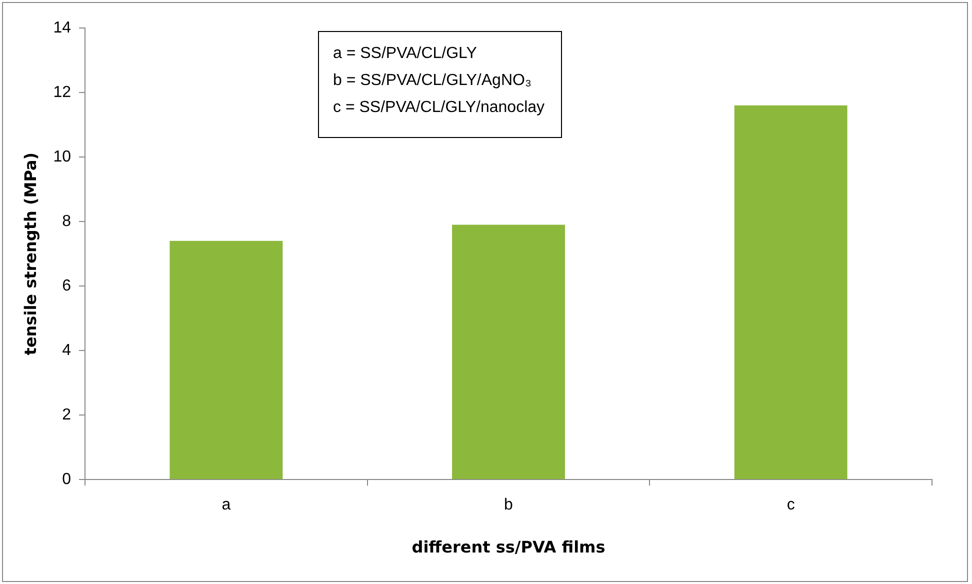 The width and height of the screenshot is (972, 584). Describe the element at coordinates (67, 479) in the screenshot. I see `y-tick-label: 0` at that location.